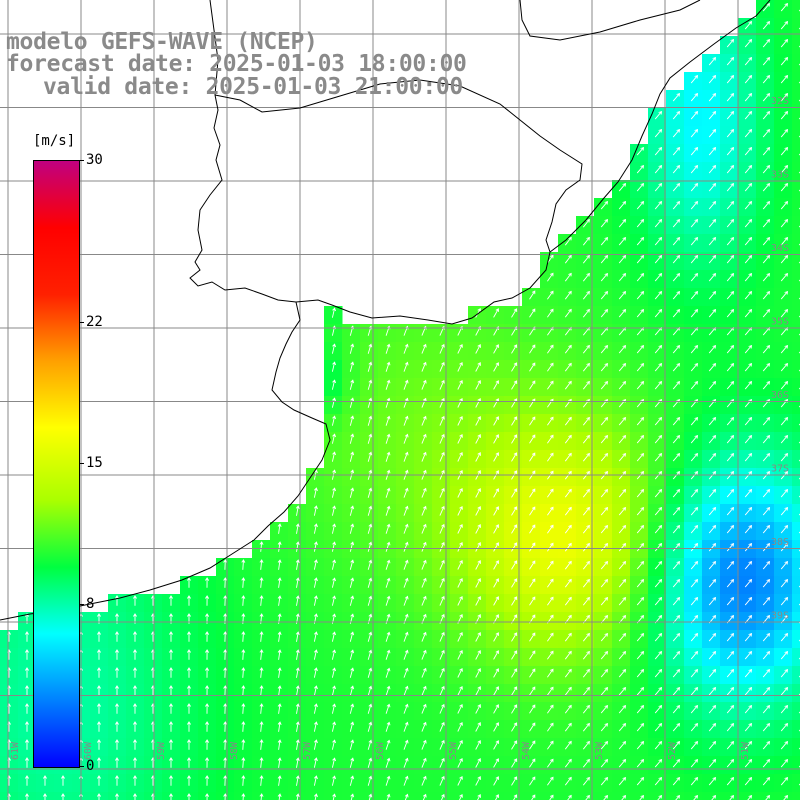 The image size is (800, 800). What do you see at coordinates (94, 160) in the screenshot?
I see `colorbar-tick-label: 30` at bounding box center [94, 160].